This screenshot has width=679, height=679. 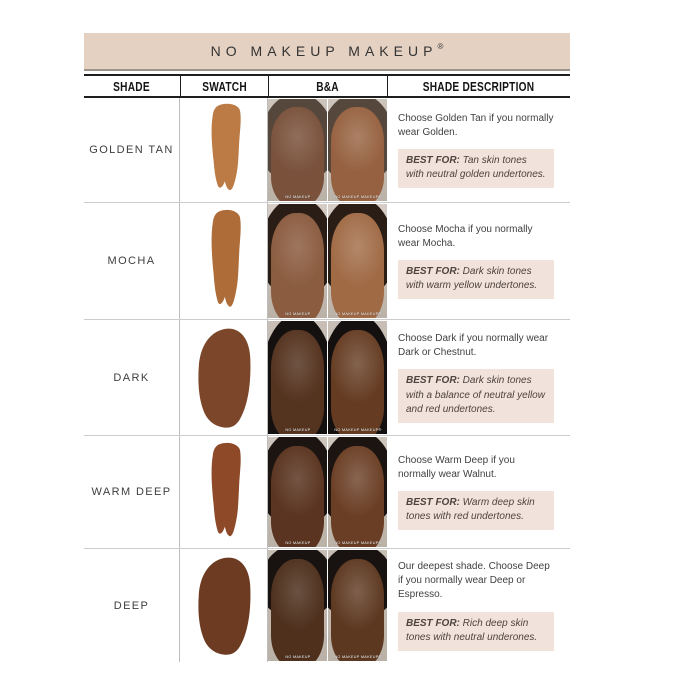 I want to click on shade-name-cell: DEEP, so click(x=132, y=605).